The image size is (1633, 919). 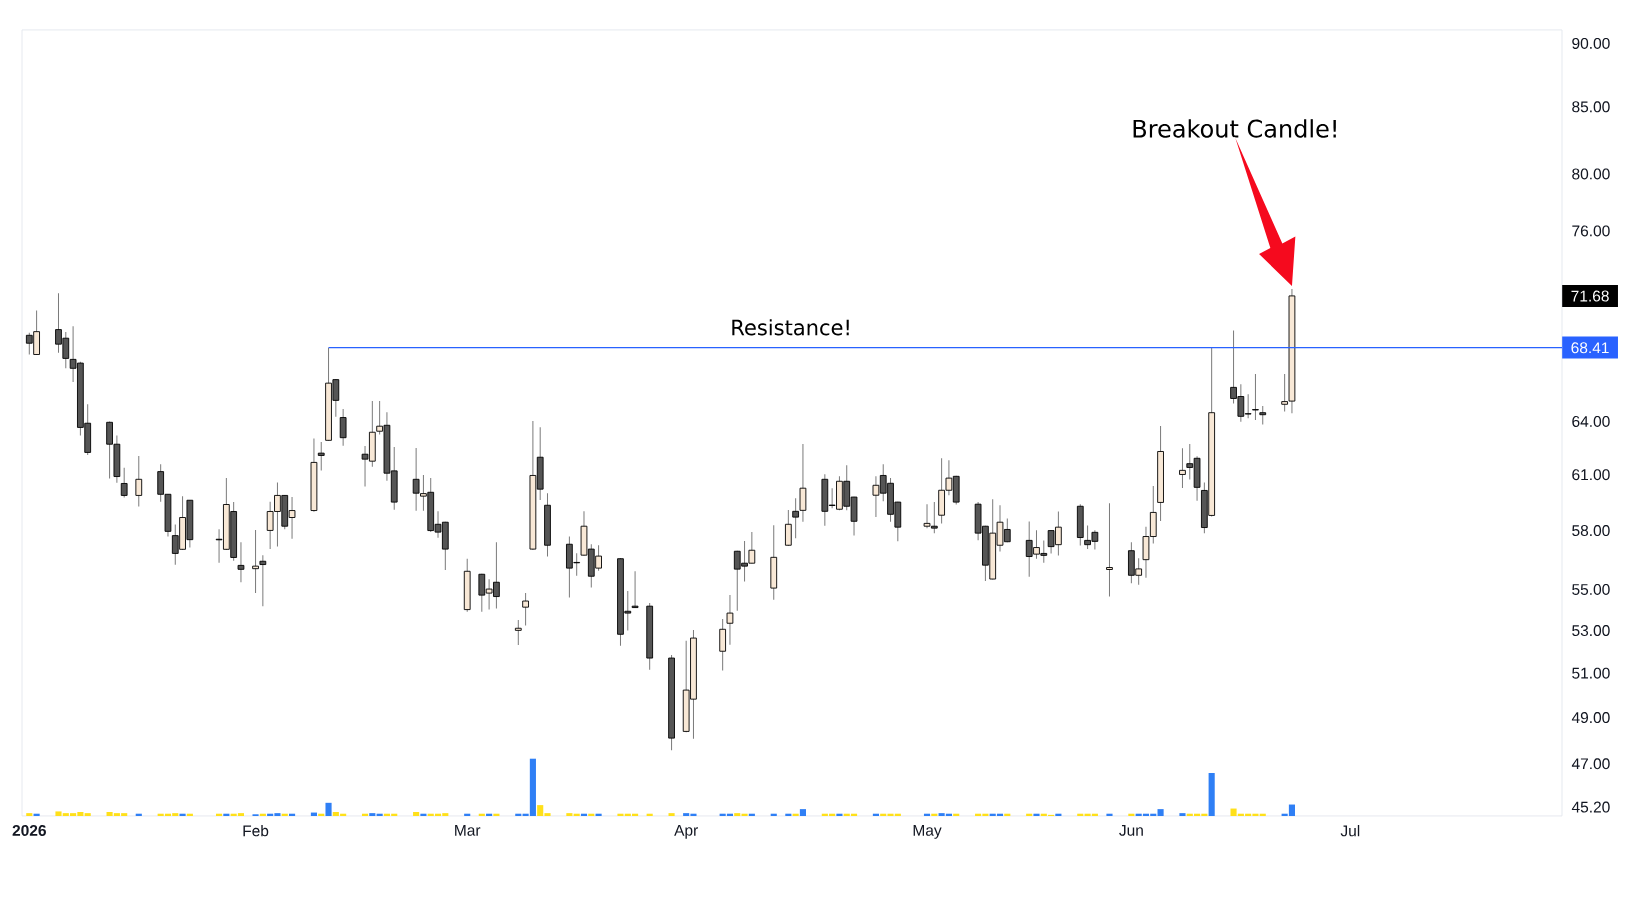 What do you see at coordinates (790, 327) in the screenshot?
I see `series-label: Resistance!` at bounding box center [790, 327].